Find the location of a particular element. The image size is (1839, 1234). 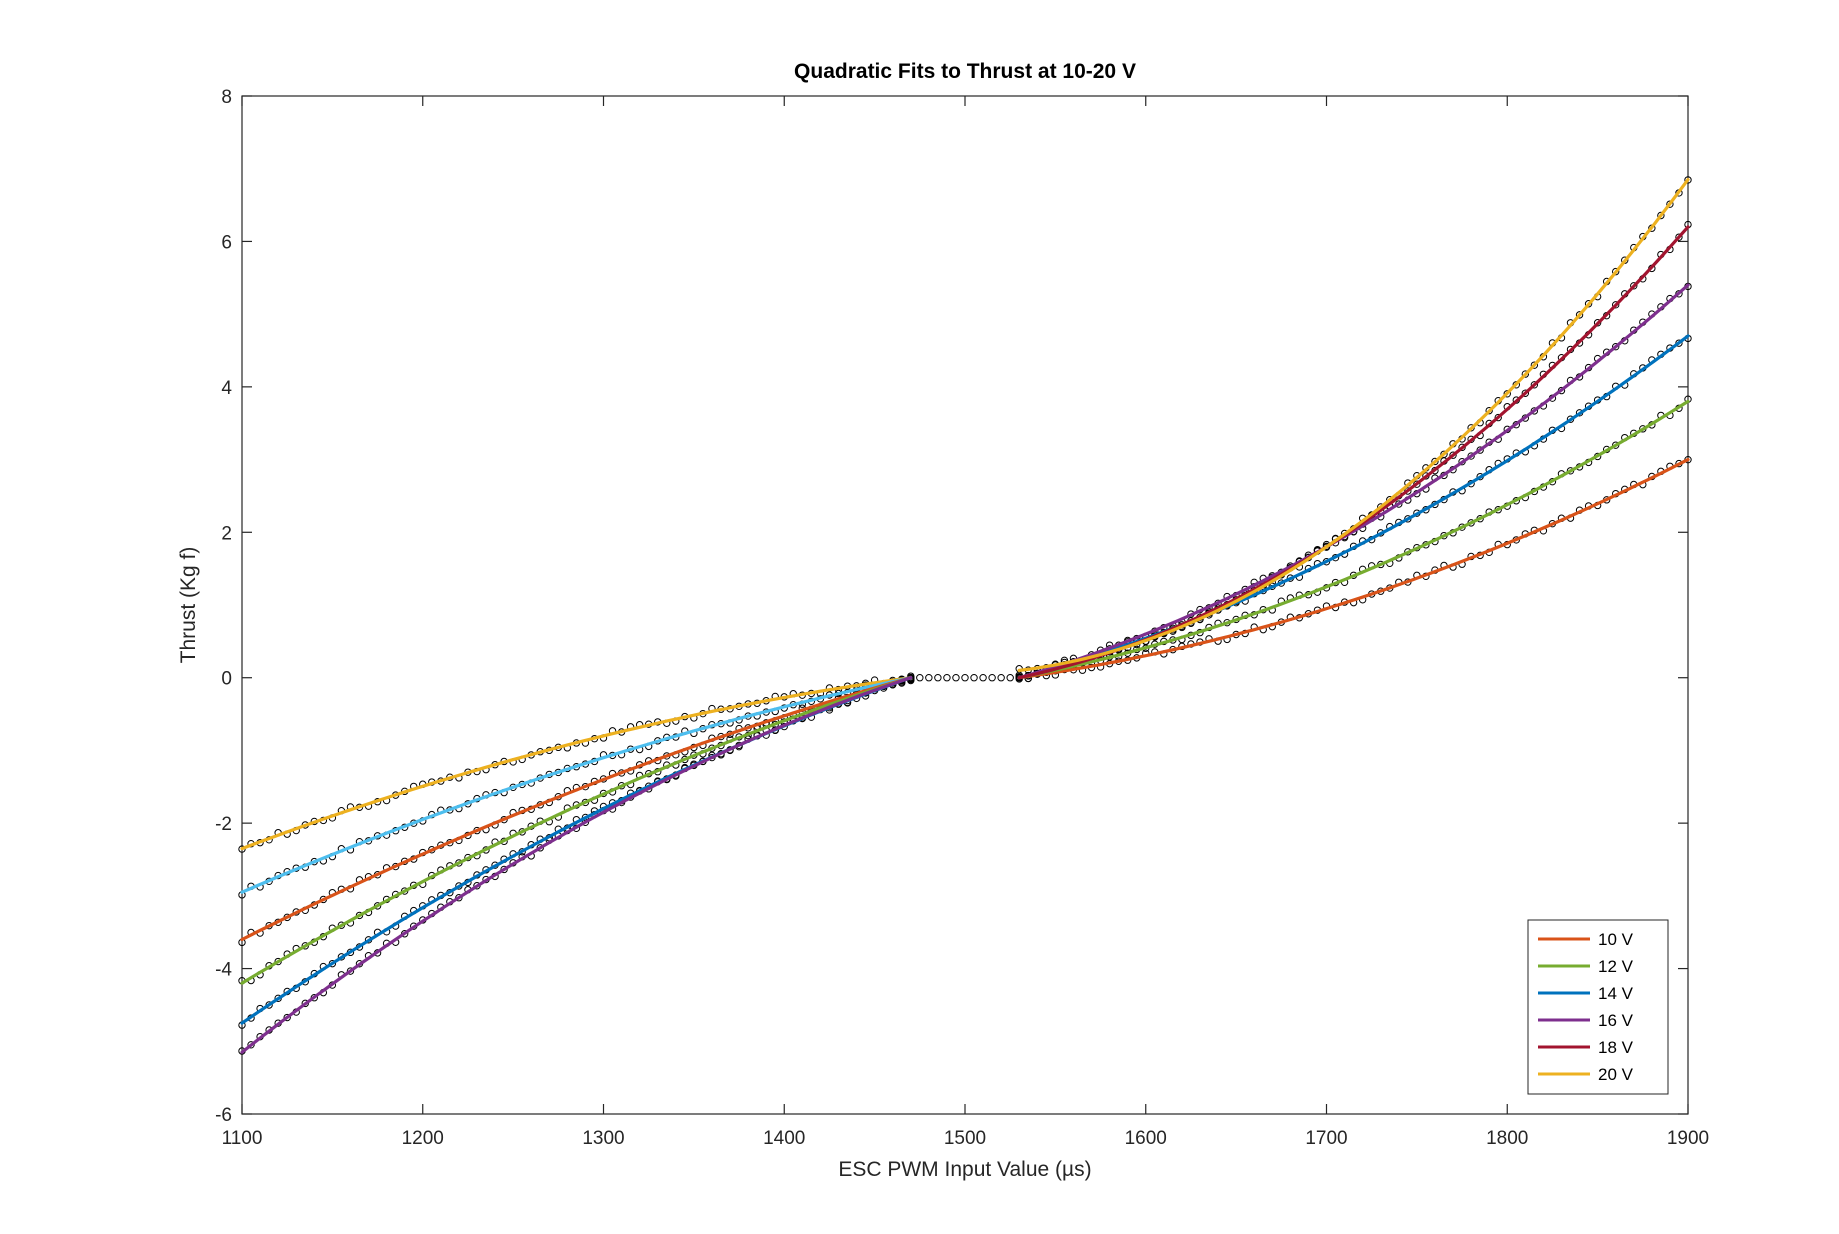

legend-label-10v: 10 V is located at coordinates (1616, 939).